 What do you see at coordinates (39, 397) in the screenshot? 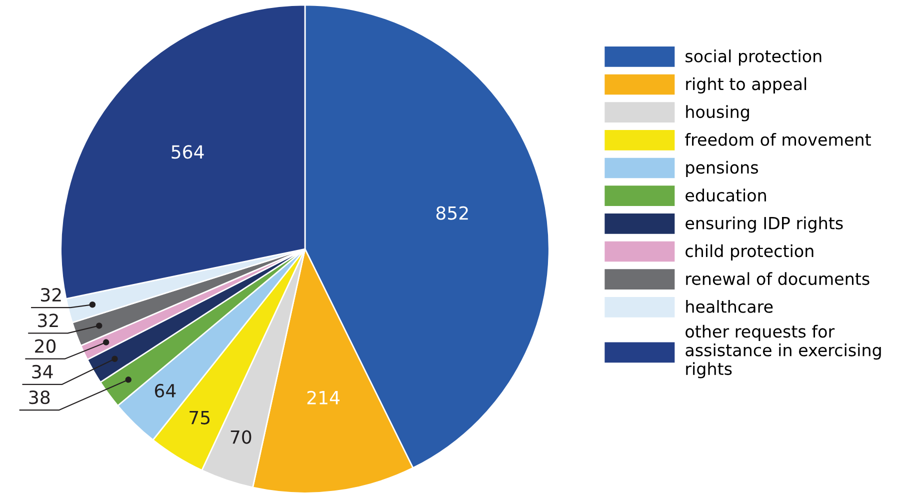
I see `data-label: 38` at bounding box center [39, 397].